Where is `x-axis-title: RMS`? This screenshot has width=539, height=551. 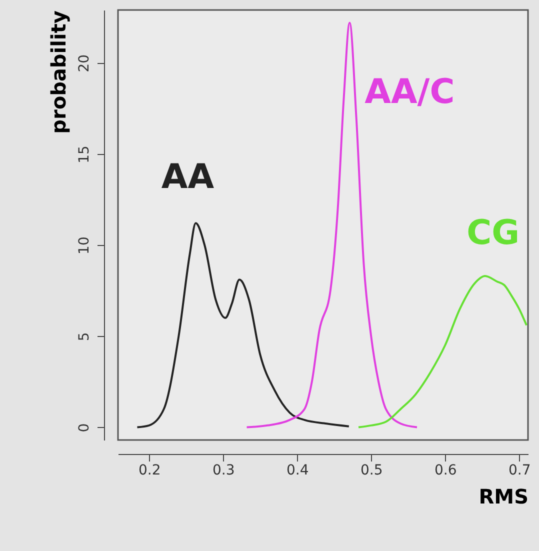
x-axis-title: RMS is located at coordinates (503, 496).